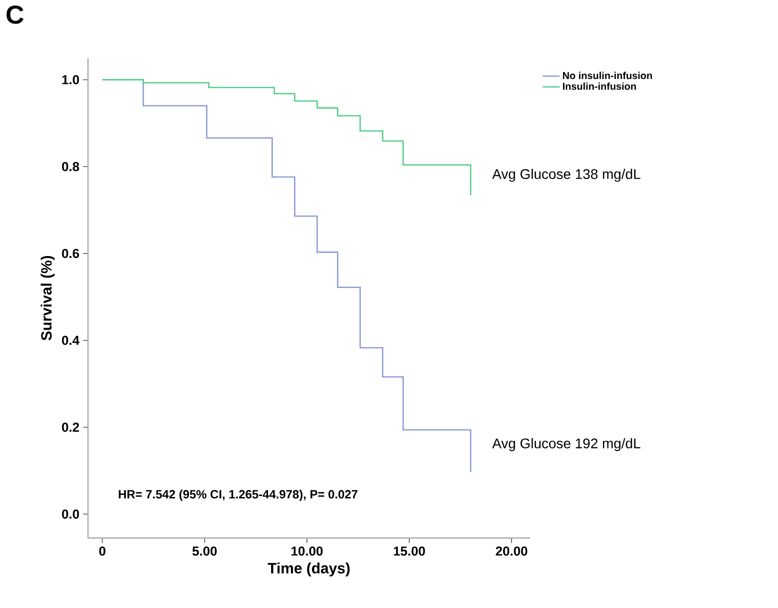 Image resolution: width=778 pixels, height=608 pixels. I want to click on y-tick-label: 0.4, so click(71, 340).